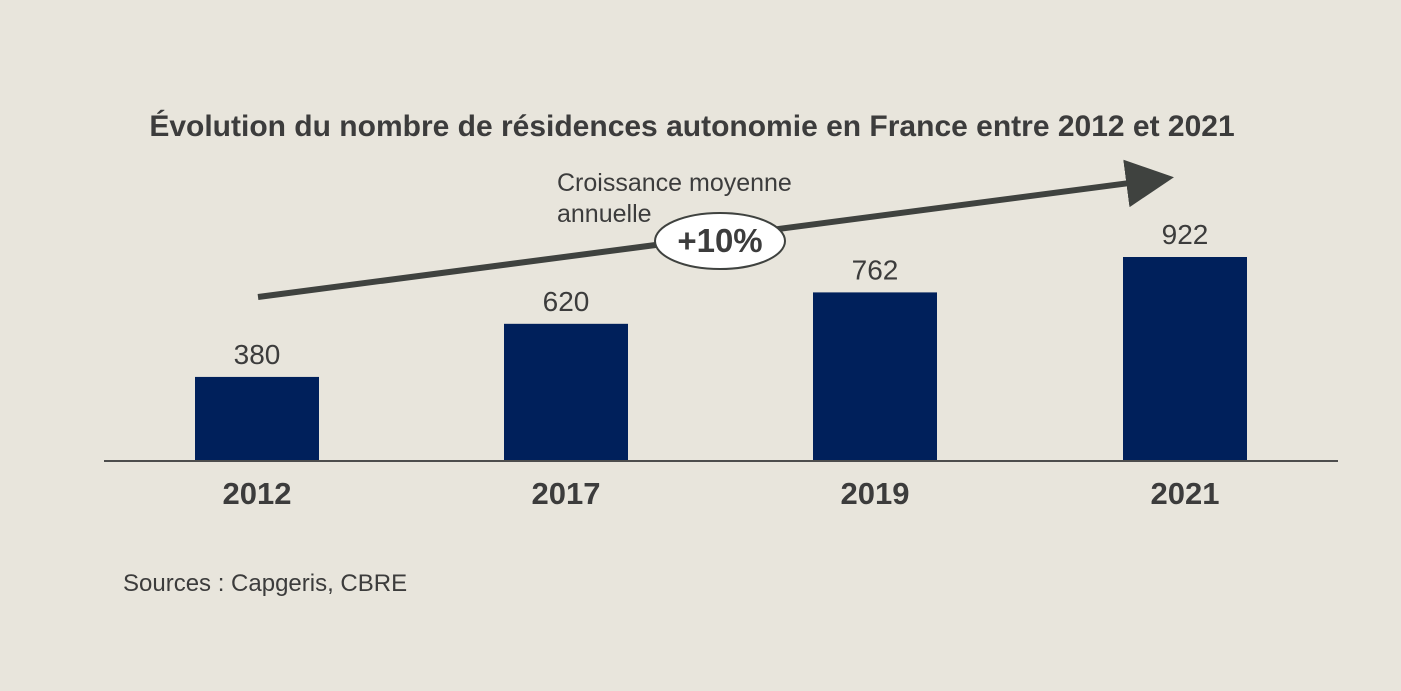 This screenshot has height=691, width=1401. I want to click on annotation-line2: annuelle, so click(604, 214).